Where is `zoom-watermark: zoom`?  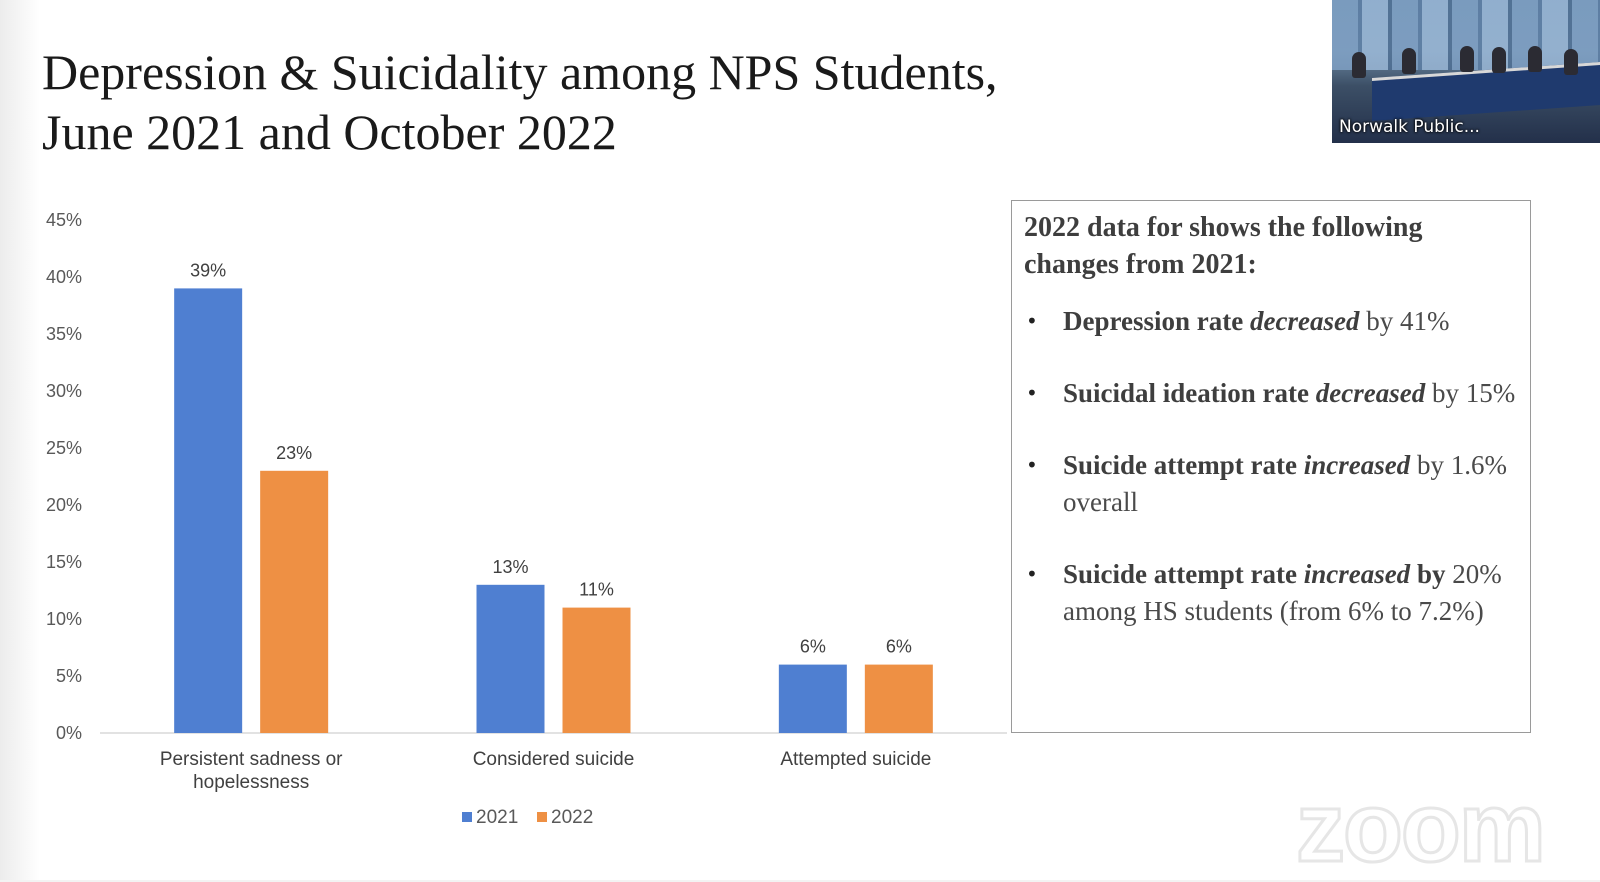
zoom-watermark: zoom is located at coordinates (1421, 827).